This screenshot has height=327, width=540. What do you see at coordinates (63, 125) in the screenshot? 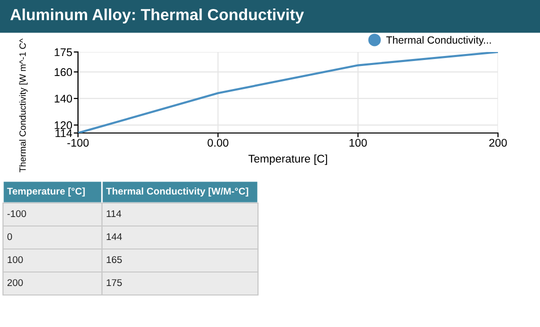
I see `y-tick-label: 120` at bounding box center [63, 125].